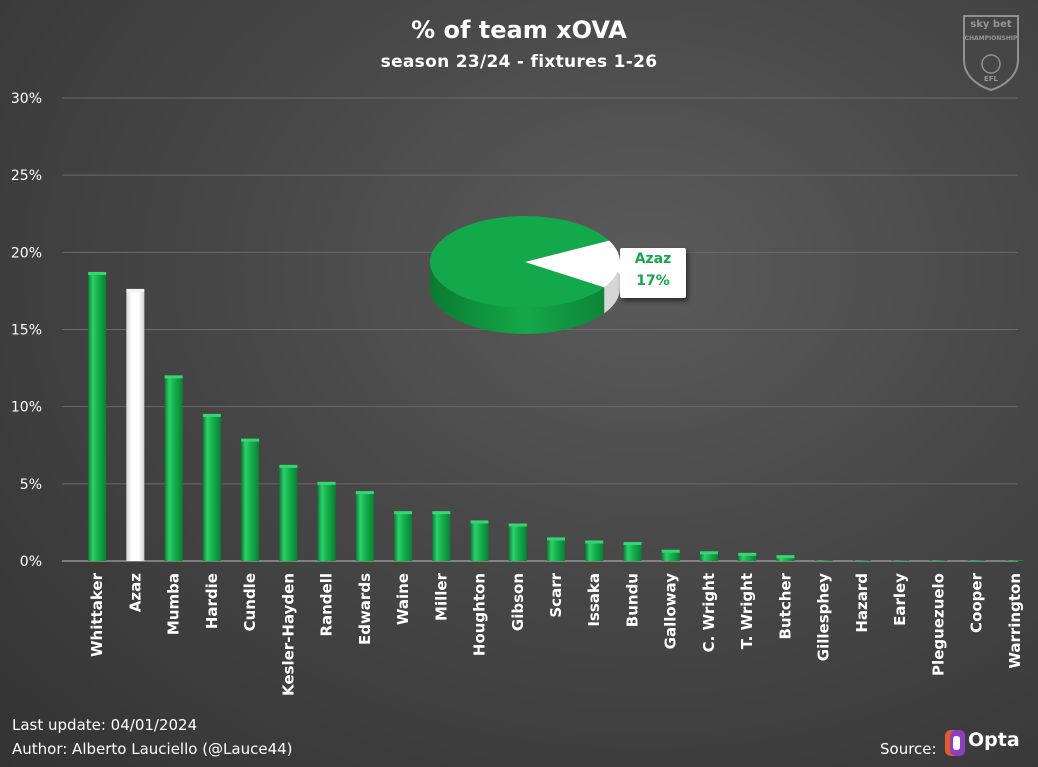 The height and width of the screenshot is (767, 1038). Describe the element at coordinates (900, 599) in the screenshot. I see `x-tick-label: Earley` at that location.